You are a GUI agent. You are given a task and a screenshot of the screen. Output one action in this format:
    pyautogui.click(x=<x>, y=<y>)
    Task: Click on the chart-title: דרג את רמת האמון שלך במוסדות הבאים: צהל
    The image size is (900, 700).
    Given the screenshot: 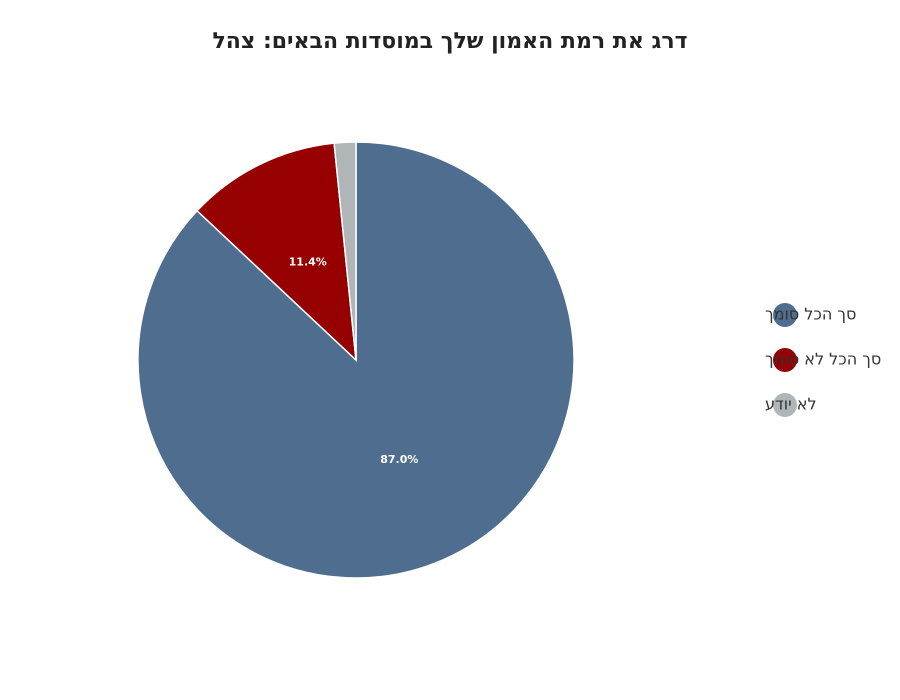 What is the action you would take?
    pyautogui.click(x=450, y=41)
    